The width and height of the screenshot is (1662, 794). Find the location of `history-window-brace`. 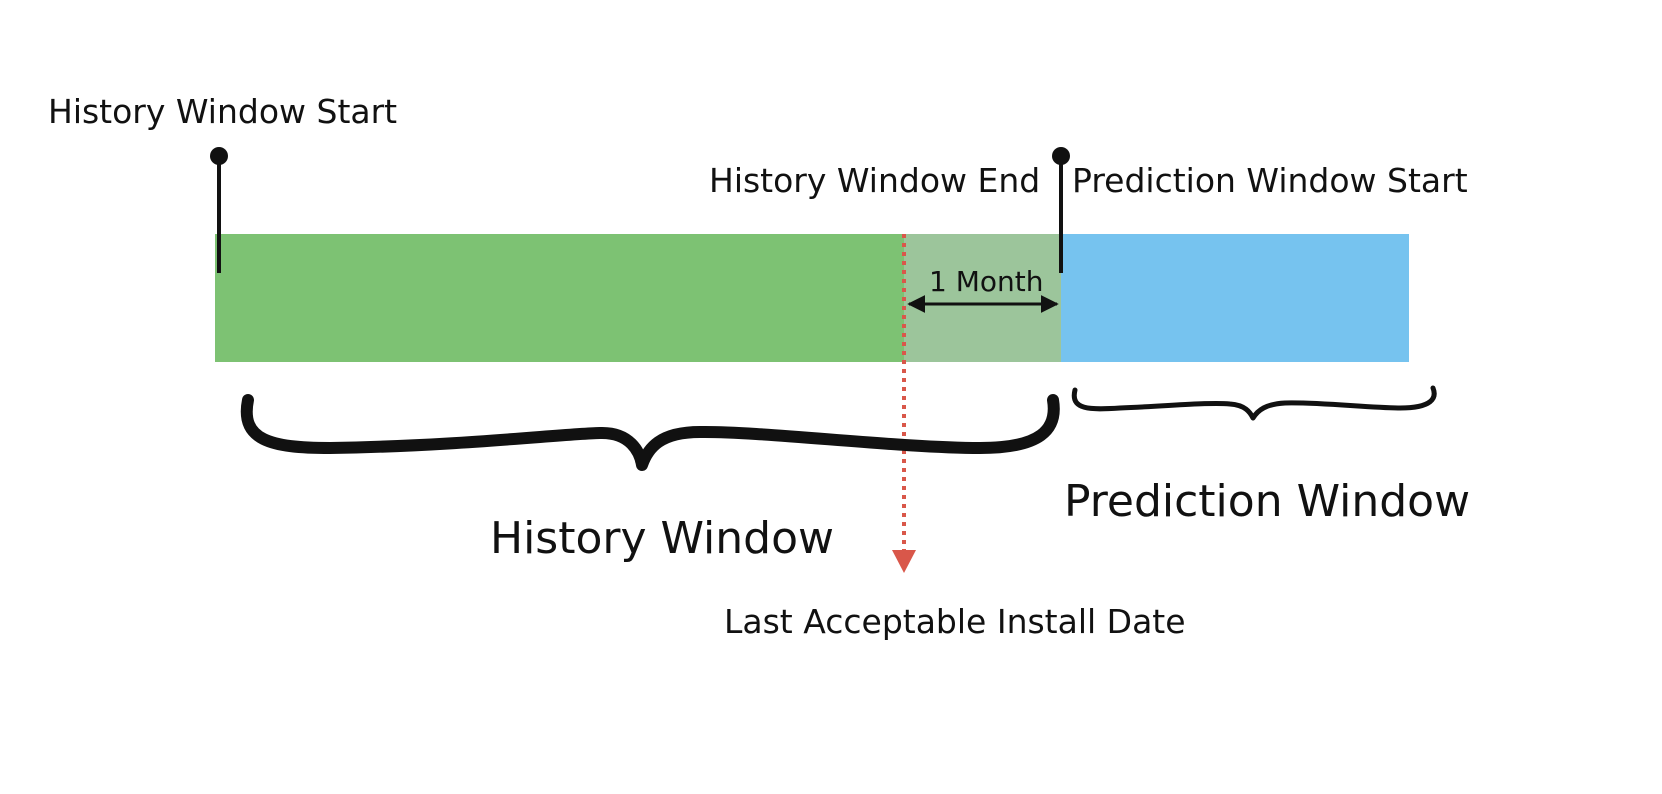

history-window-brace is located at coordinates (650, 432).